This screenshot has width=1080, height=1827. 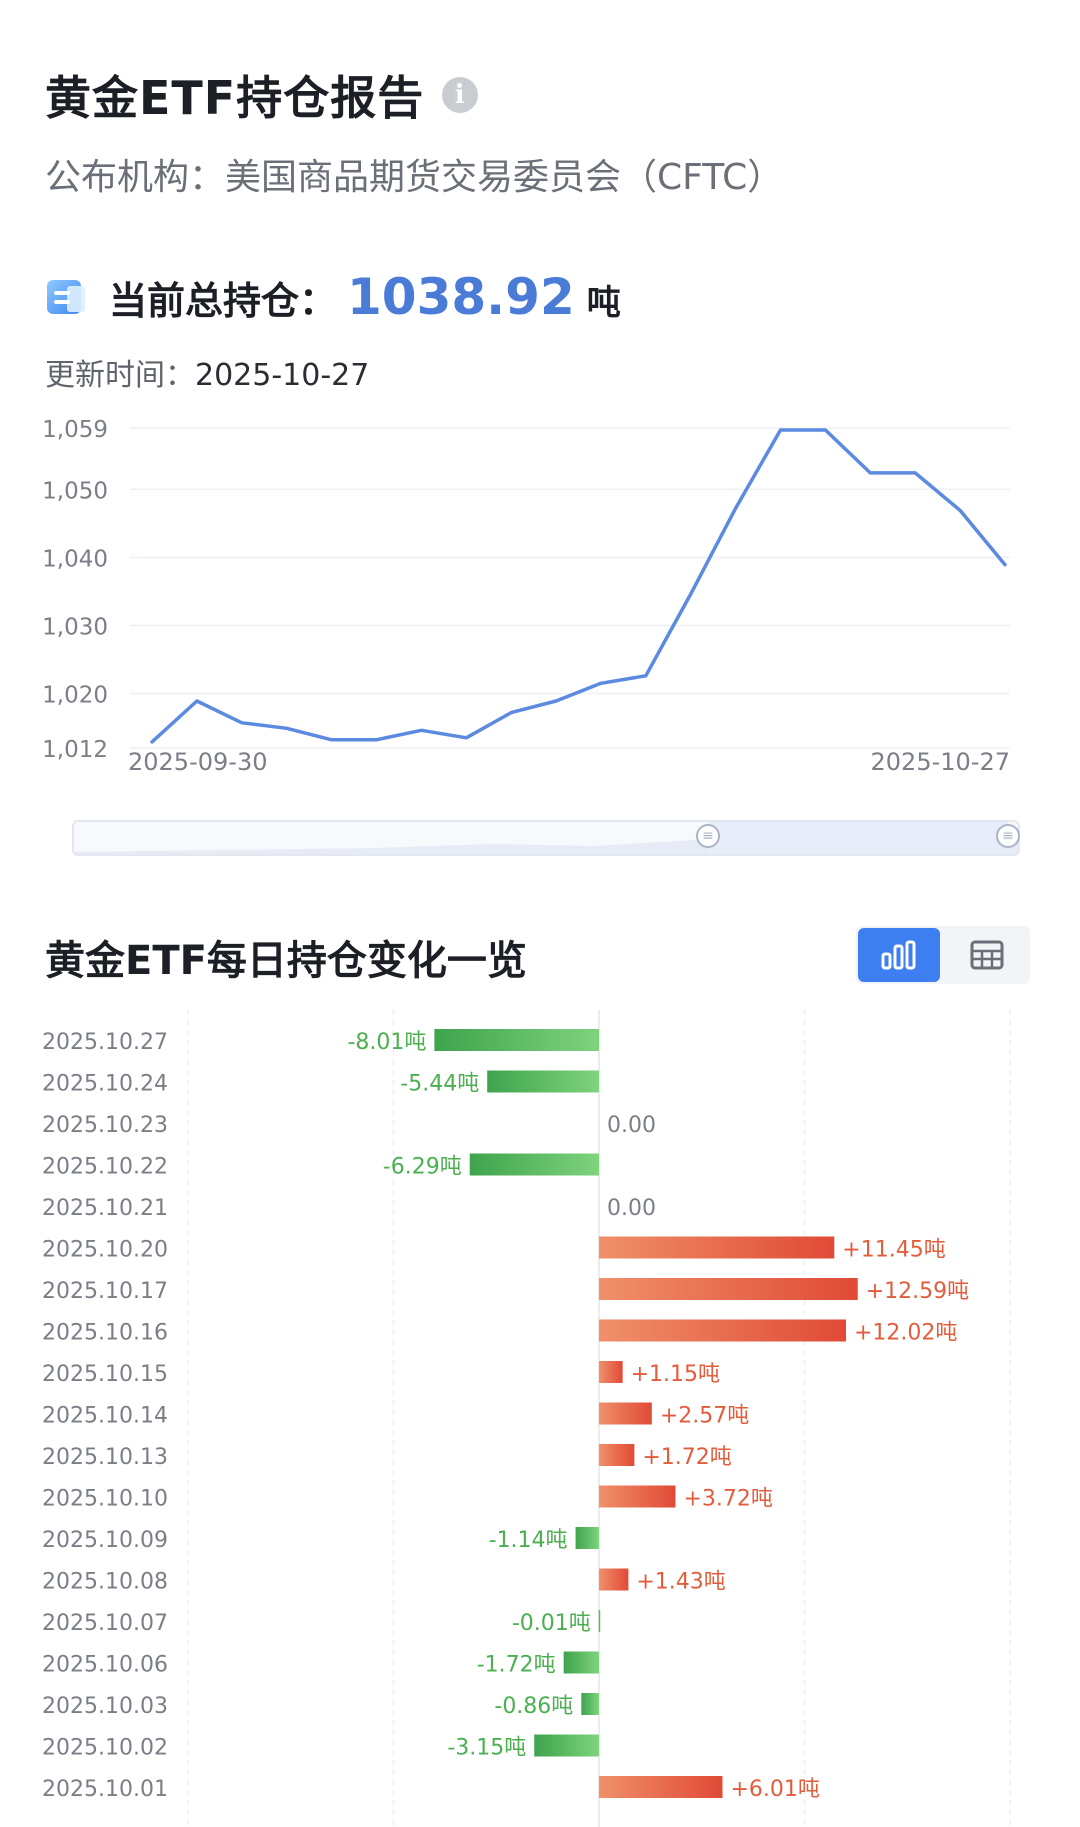 What do you see at coordinates (105, 1499) in the screenshot?
I see `bar-category-label: 2025.10.10` at bounding box center [105, 1499].